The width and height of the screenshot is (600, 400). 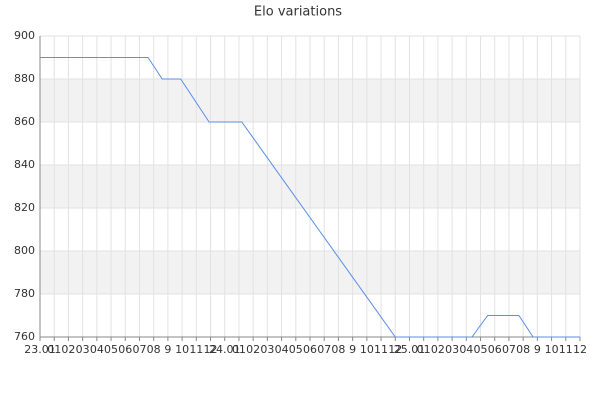 What do you see at coordinates (24, 250) in the screenshot?
I see `y-tick-label: 800` at bounding box center [24, 250].